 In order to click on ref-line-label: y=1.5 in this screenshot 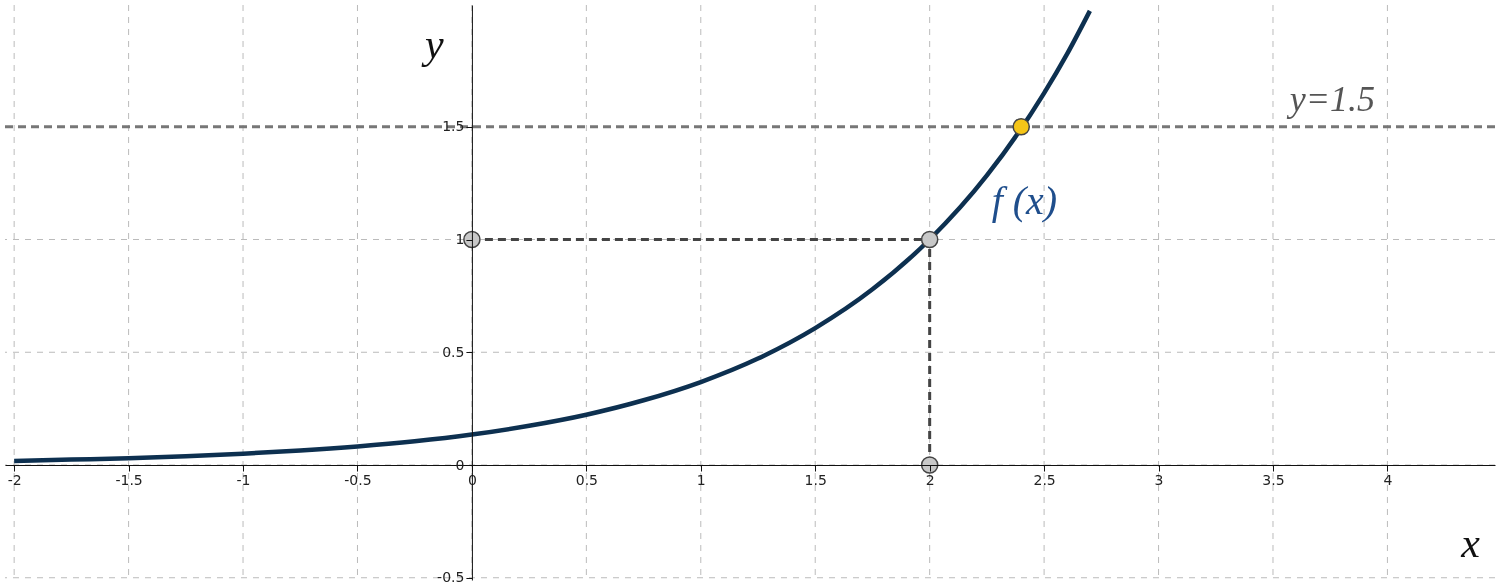, I will do `click(1330, 98)`.